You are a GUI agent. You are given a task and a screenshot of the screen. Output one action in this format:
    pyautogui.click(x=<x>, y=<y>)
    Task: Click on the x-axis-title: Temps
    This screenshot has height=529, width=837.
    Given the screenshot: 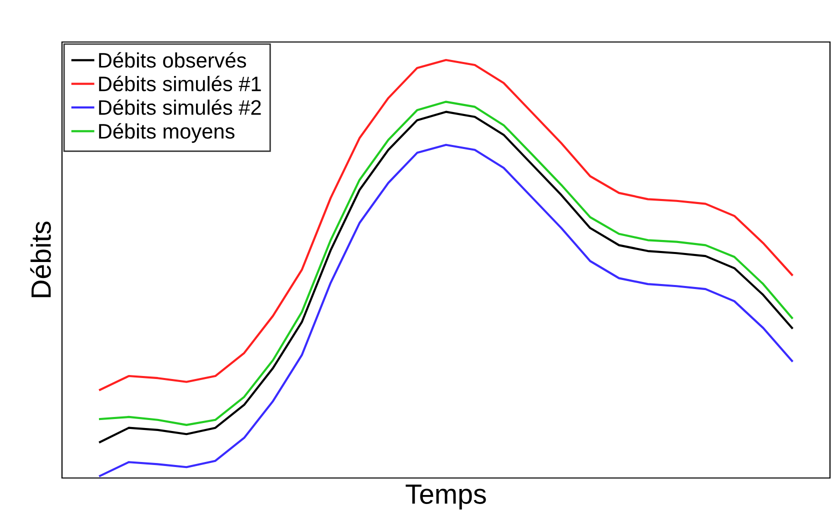 What is the action you would take?
    pyautogui.click(x=446, y=497)
    